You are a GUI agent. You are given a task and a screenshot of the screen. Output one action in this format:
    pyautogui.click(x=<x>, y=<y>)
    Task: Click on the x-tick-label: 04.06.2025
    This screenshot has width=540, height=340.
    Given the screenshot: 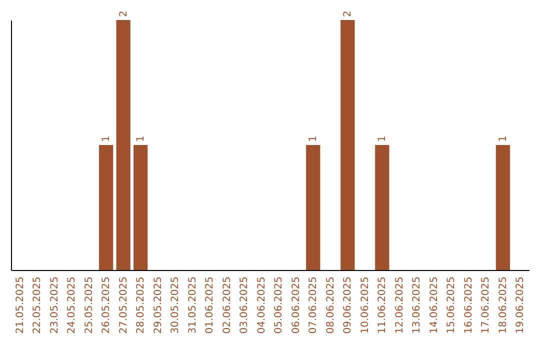 What is the action you would take?
    pyautogui.click(x=262, y=305)
    